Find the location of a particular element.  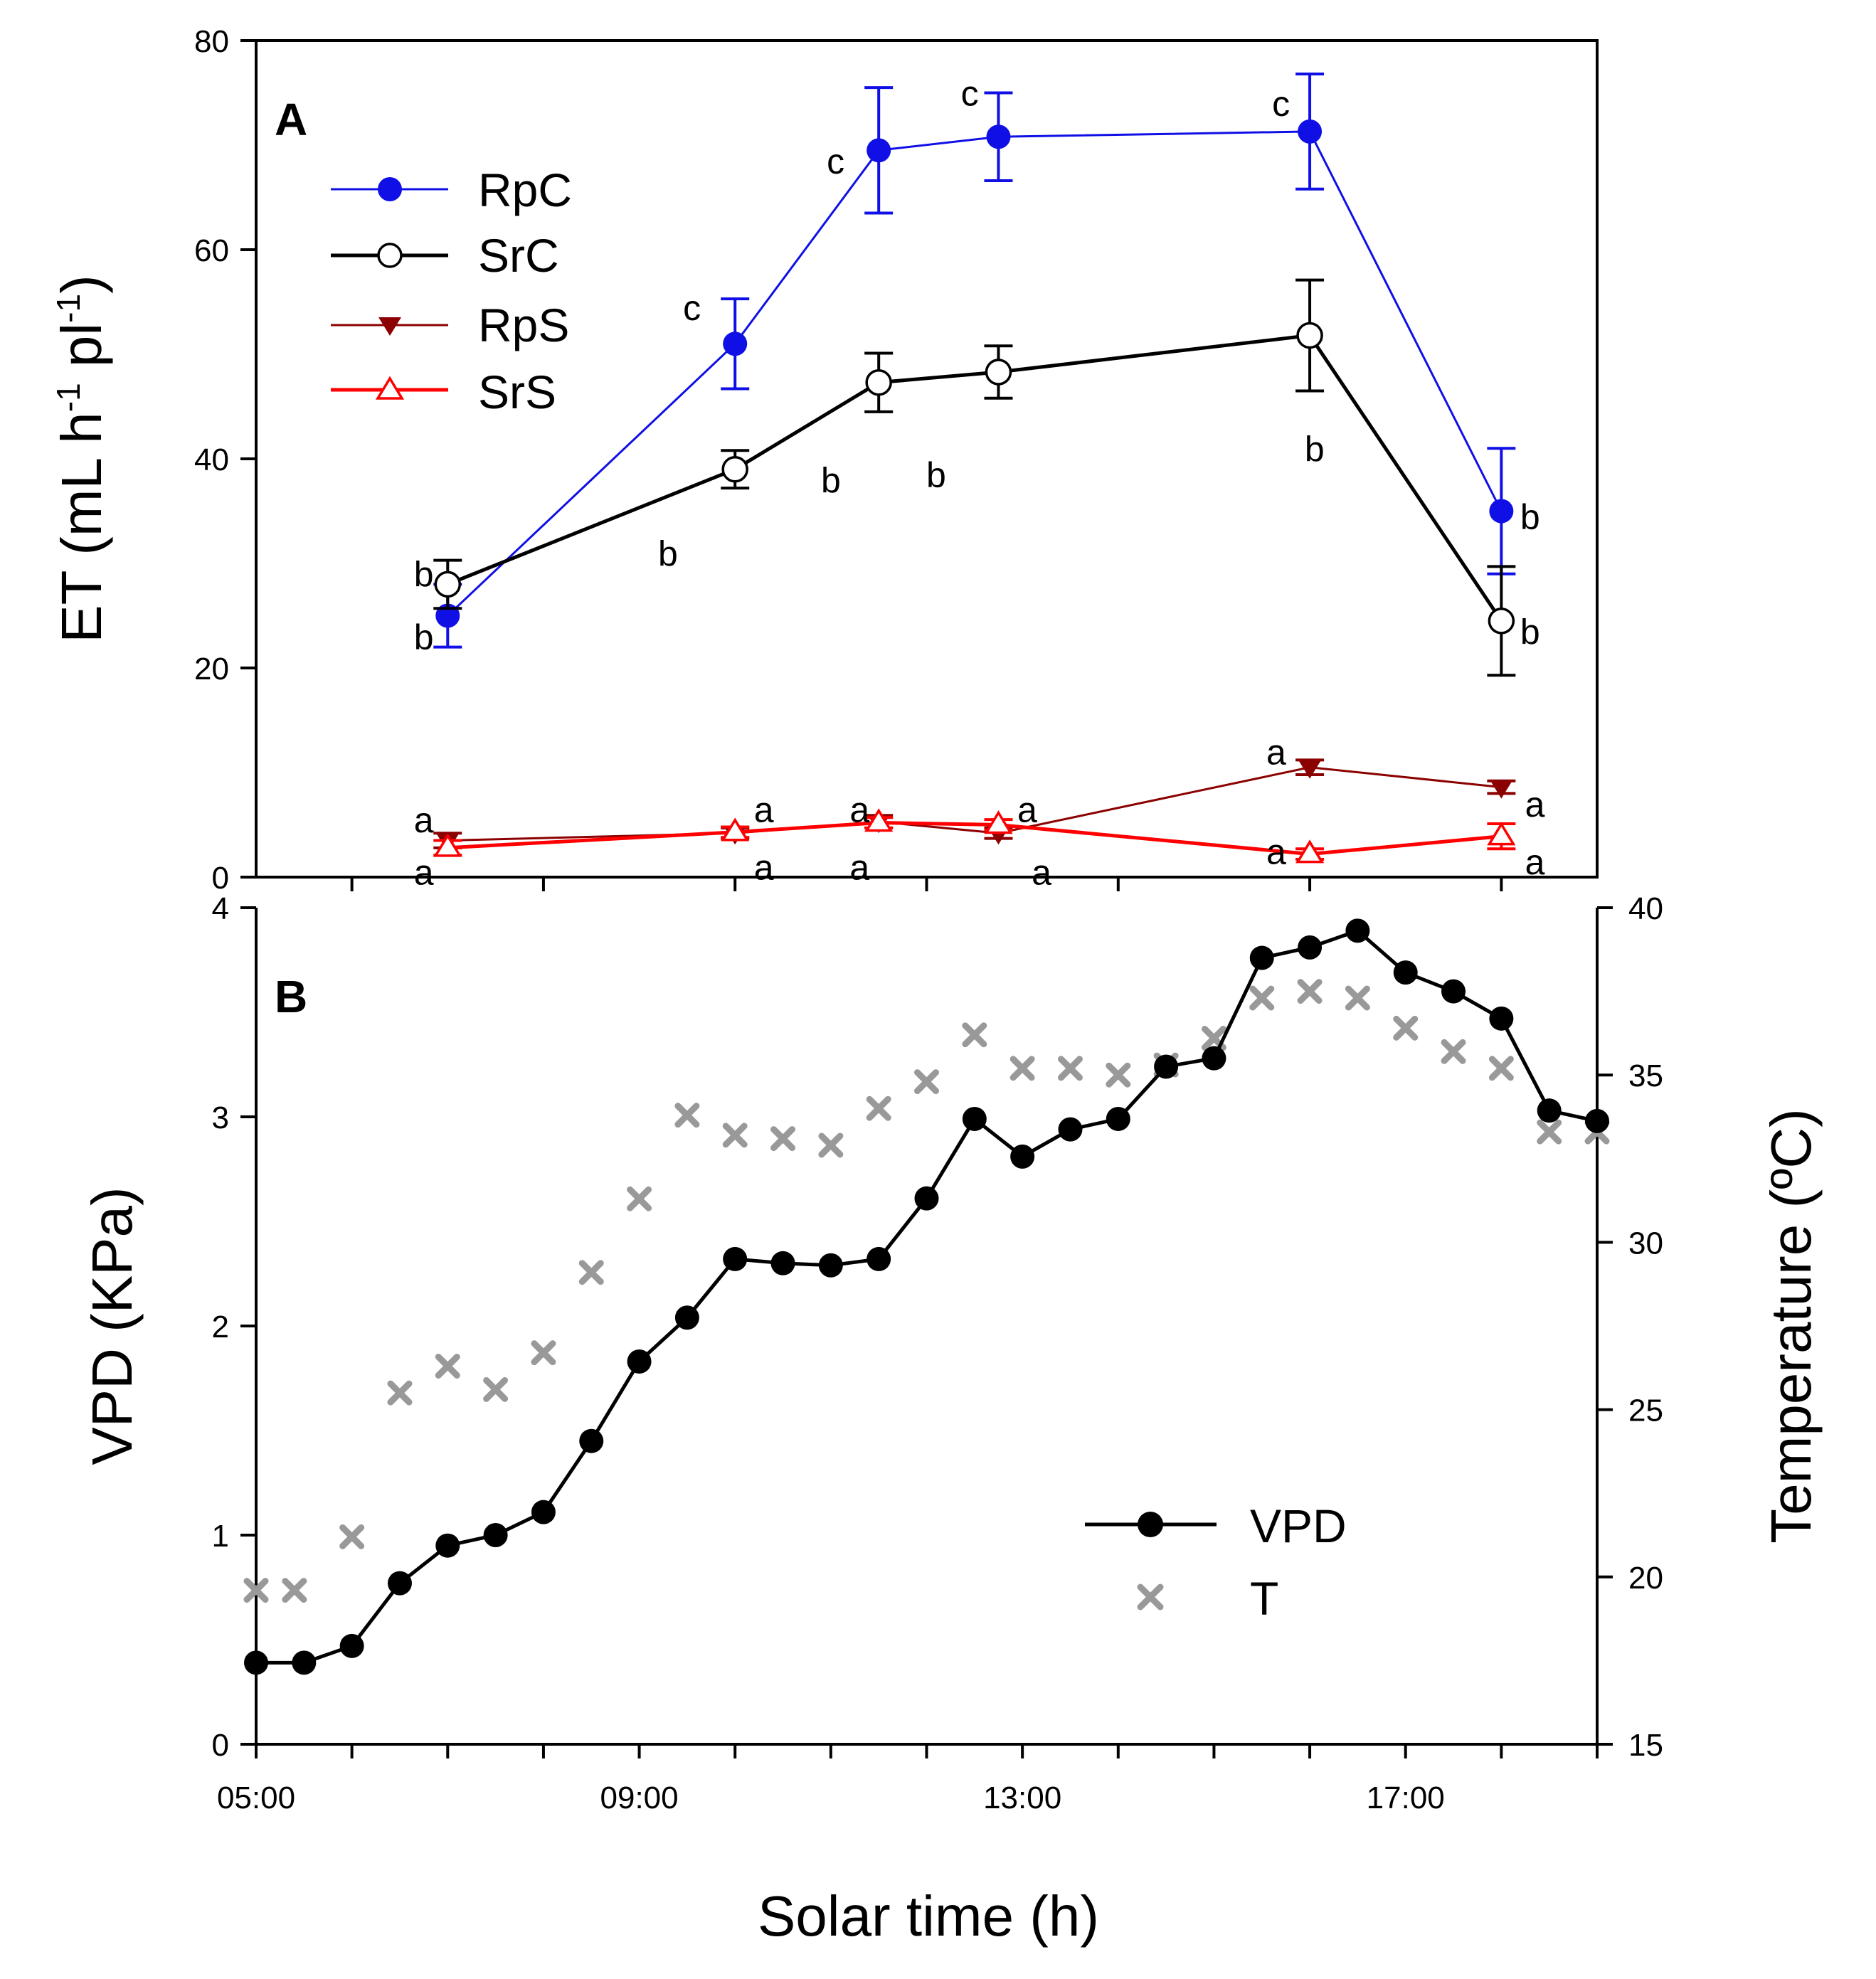

panel-b-x-ticks: 05:00 09:00 13:00 17:00 is located at coordinates (908, 1780).